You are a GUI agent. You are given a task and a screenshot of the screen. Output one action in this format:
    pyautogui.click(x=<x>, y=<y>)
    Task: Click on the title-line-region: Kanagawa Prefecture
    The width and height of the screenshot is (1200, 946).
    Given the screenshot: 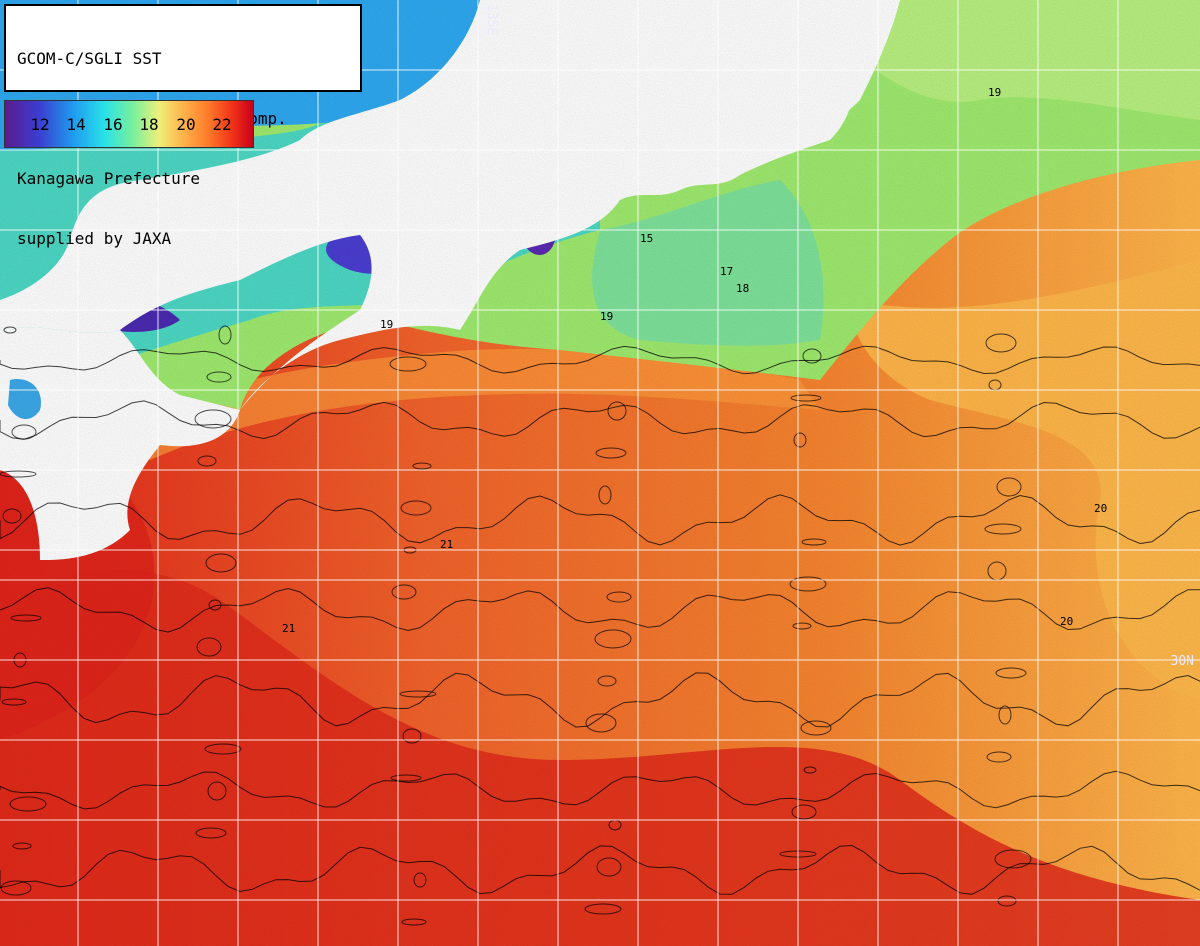 What is the action you would take?
    pyautogui.click(x=109, y=178)
    